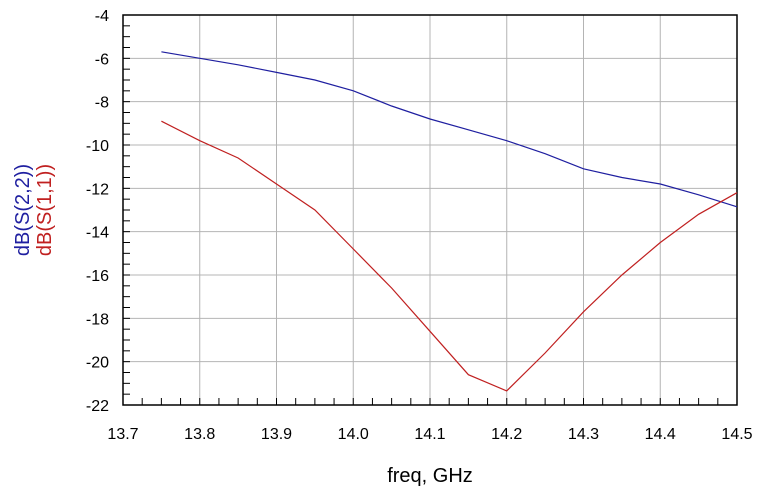  Describe the element at coordinates (583, 434) in the screenshot. I see `x-tick-label: 14.3` at that location.